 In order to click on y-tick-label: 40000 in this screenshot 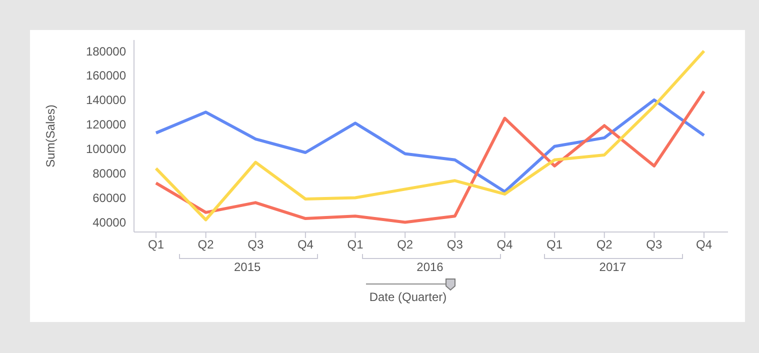, I will do `click(109, 222)`.